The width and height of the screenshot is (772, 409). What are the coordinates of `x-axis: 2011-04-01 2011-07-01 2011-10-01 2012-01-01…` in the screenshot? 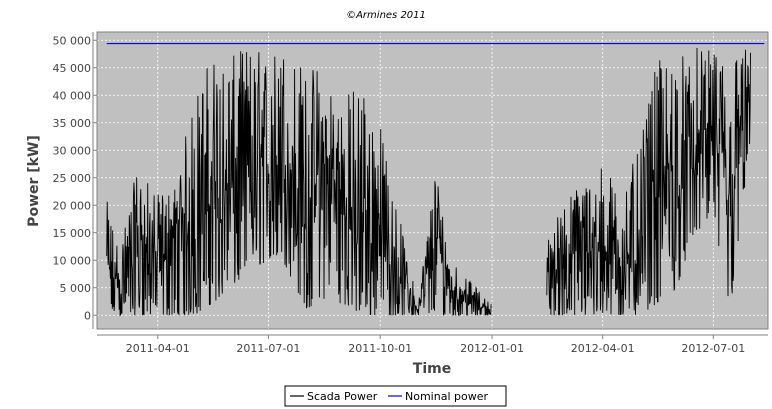 It's located at (432, 344).